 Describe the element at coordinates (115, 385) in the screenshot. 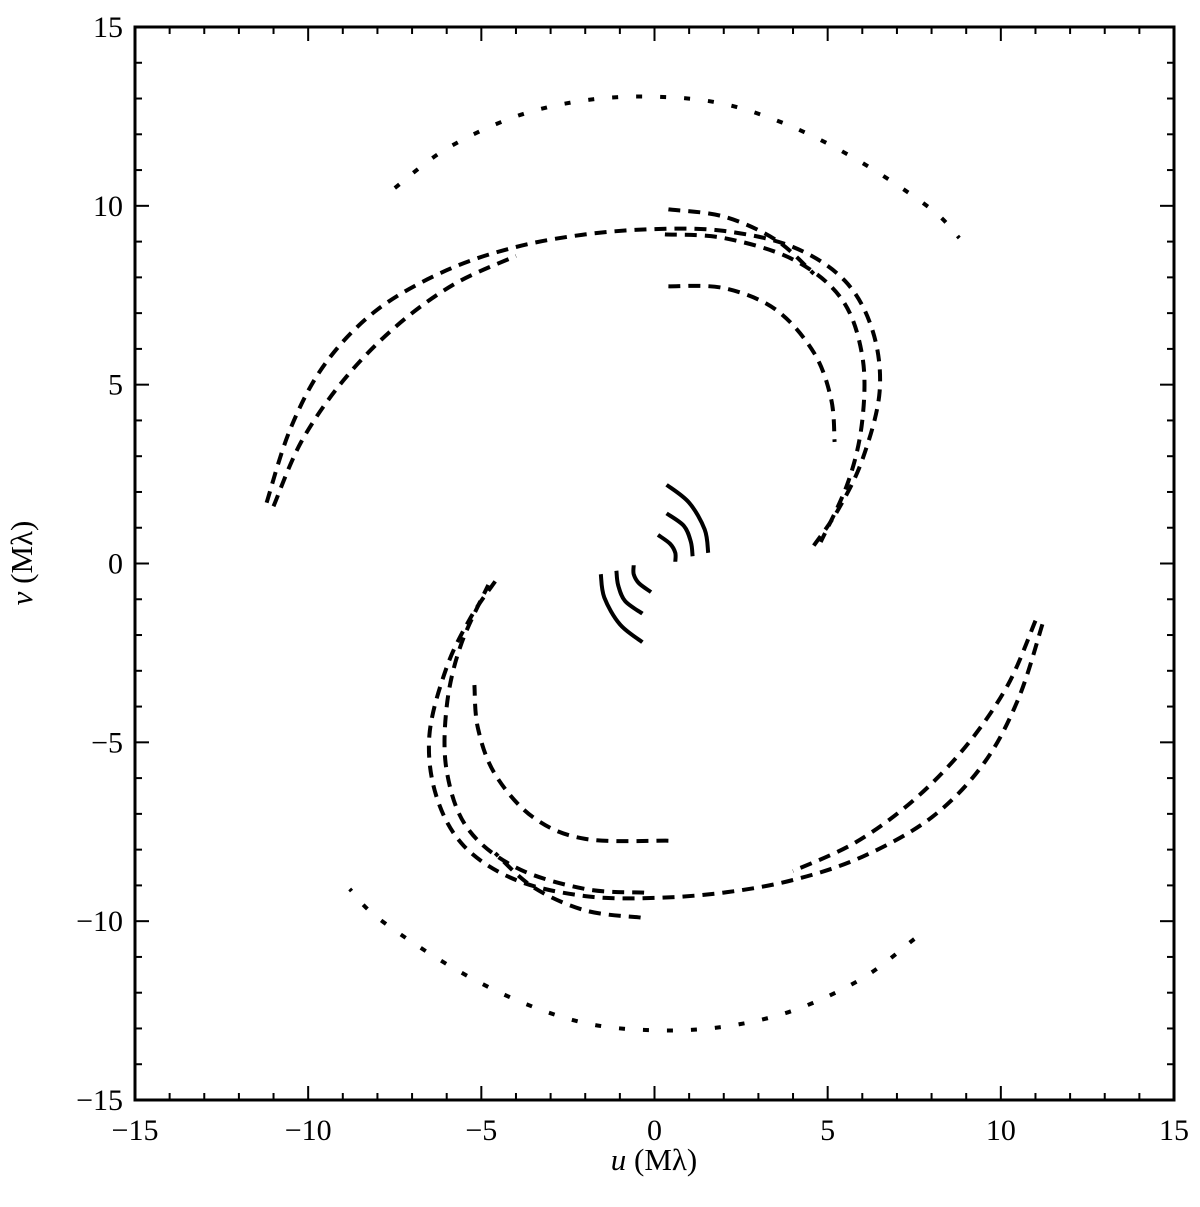

I see `y-tick-label: 5` at that location.